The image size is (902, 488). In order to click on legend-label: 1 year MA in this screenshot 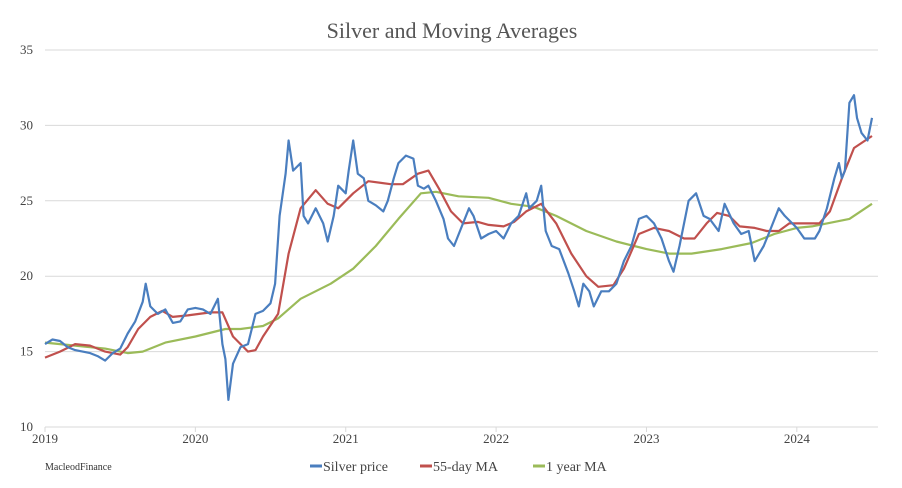, I will do `click(577, 467)`.